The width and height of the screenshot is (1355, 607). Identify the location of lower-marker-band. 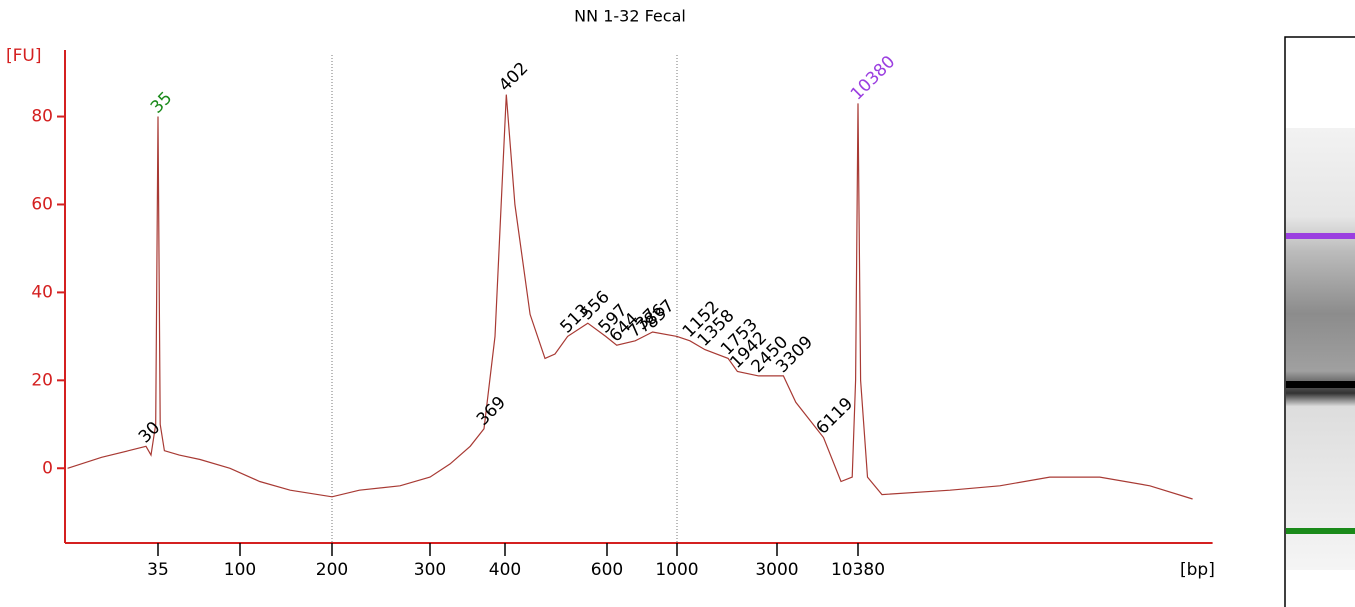
(1320, 531).